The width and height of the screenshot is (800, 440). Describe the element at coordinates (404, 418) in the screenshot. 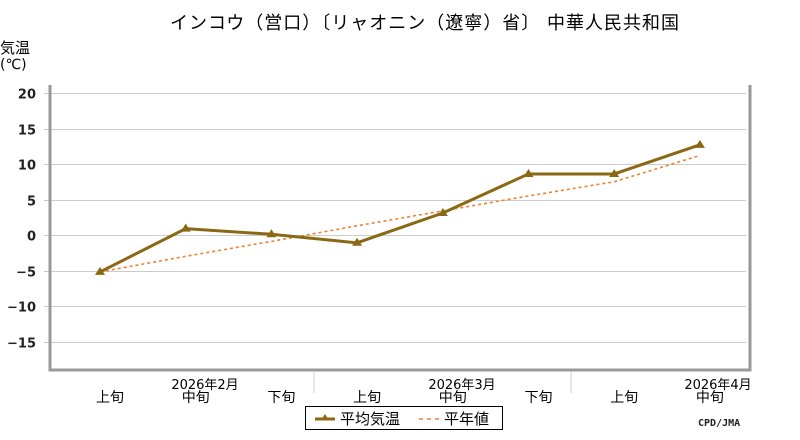

I see `legend: 平均気温 平年値` at that location.